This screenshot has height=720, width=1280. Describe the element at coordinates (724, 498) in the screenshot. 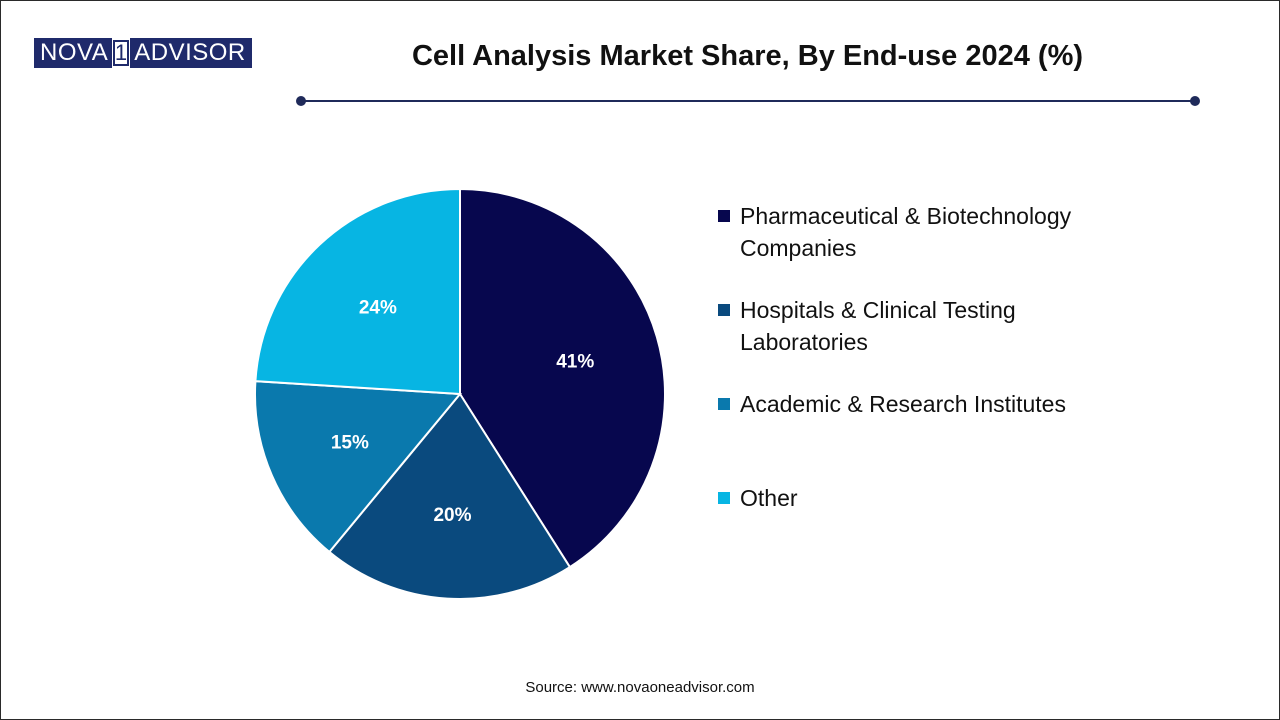

I see `legend-swatch-other` at that location.